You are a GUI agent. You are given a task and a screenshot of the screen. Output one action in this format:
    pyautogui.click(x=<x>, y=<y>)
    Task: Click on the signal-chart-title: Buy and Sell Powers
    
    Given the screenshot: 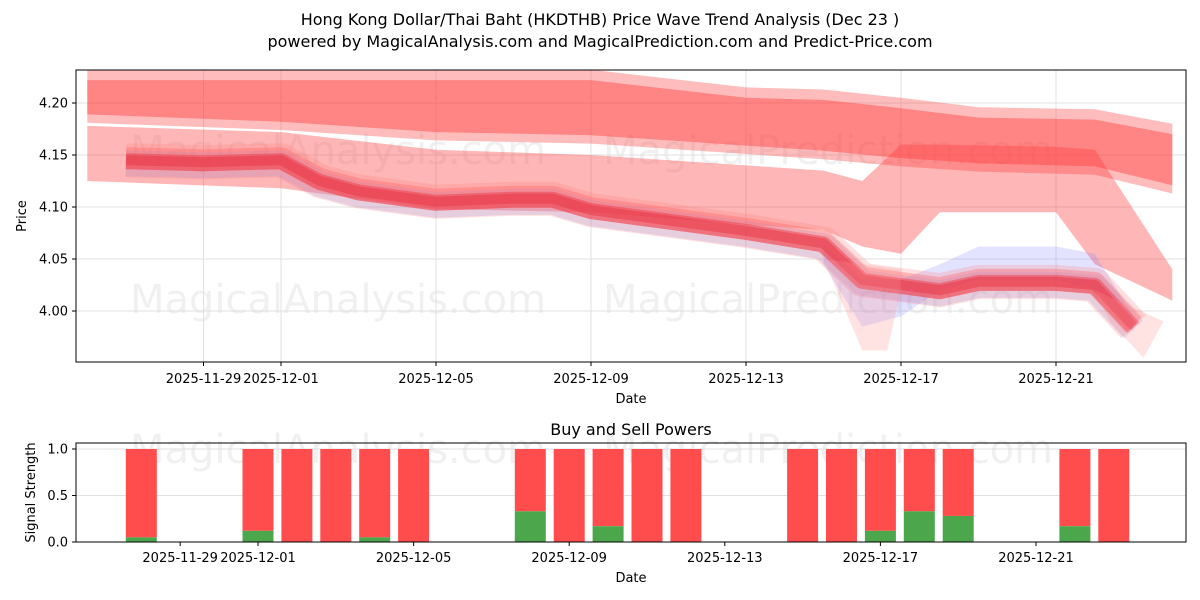 What is the action you would take?
    pyautogui.click(x=631, y=429)
    